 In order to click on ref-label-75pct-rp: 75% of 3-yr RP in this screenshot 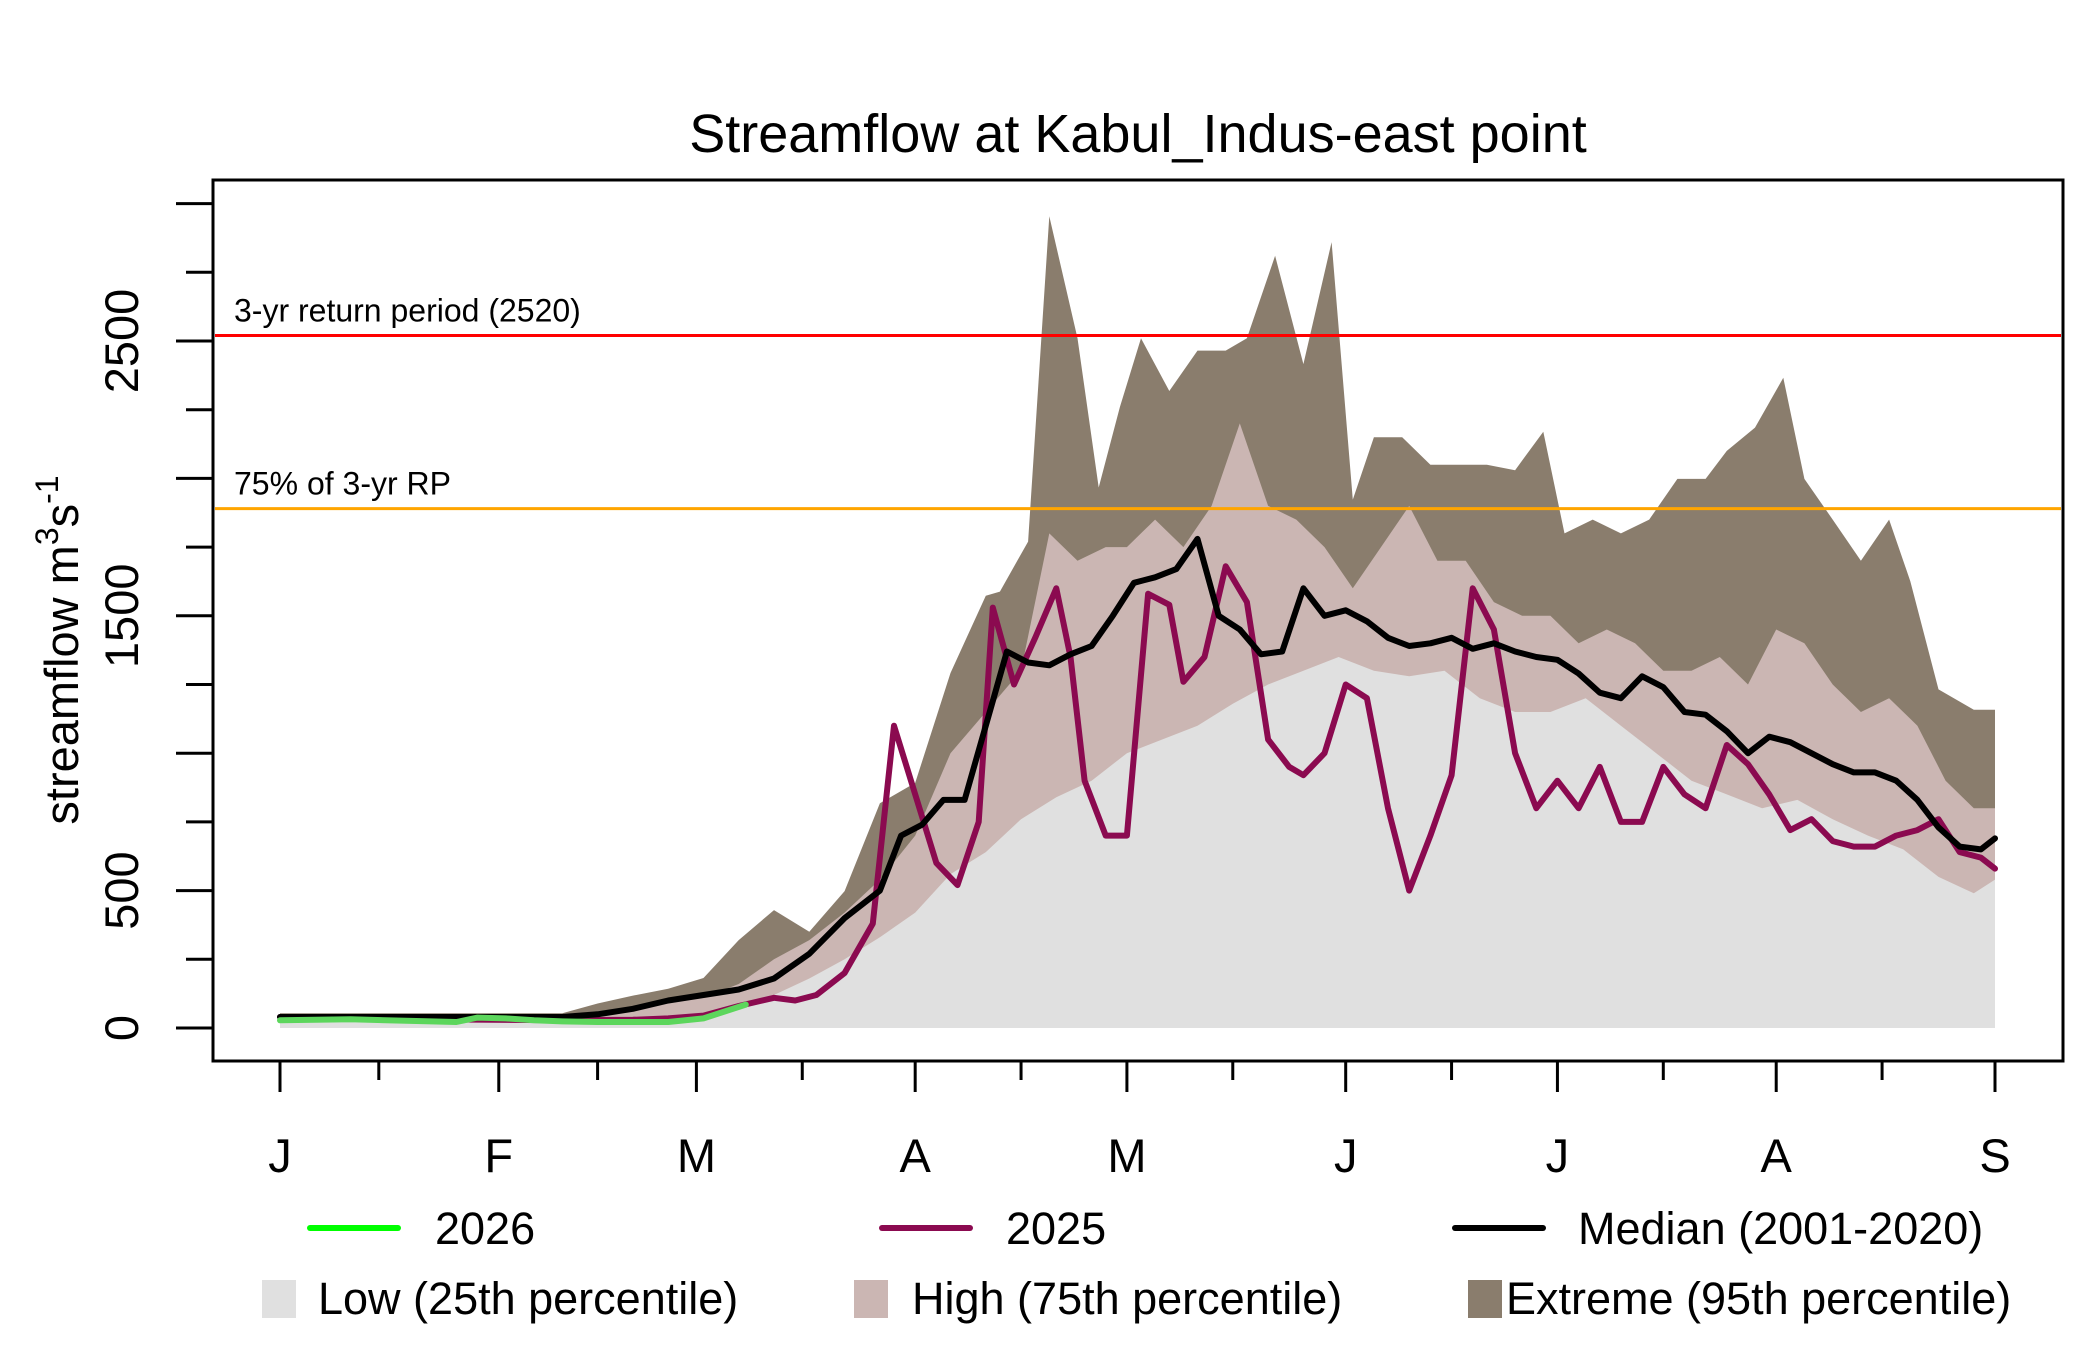, I will do `click(342, 484)`.